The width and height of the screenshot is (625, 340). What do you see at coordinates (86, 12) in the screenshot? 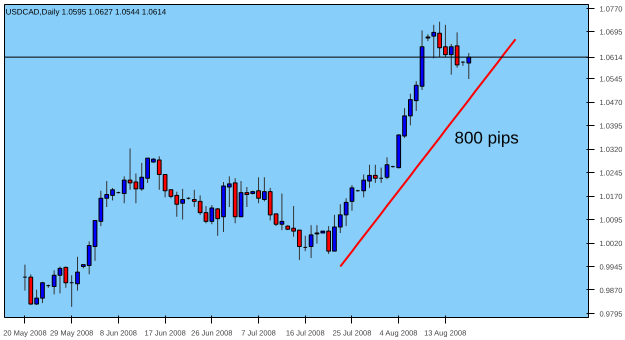
I see `chart-title: USDCAD,Daily 1.0595 1.0627 1.0544 1.0614` at bounding box center [86, 12].